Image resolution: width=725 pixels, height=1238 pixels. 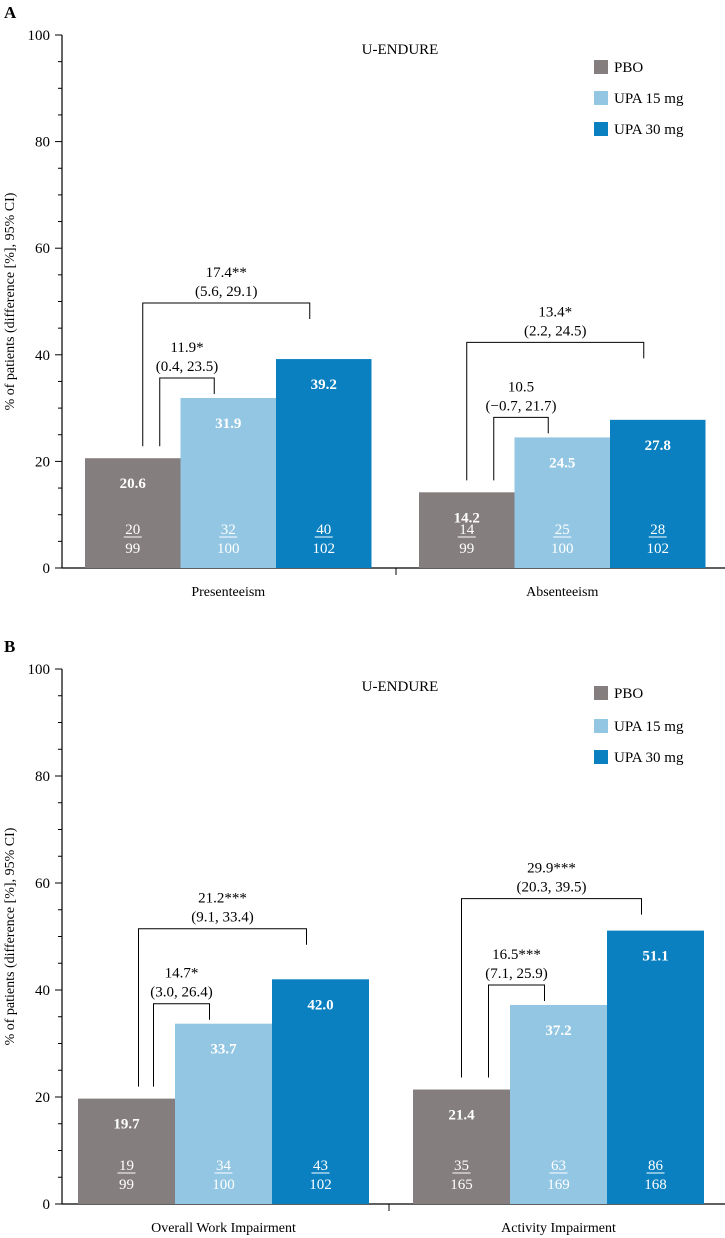 I want to click on panel-letter: B, so click(x=9, y=646).